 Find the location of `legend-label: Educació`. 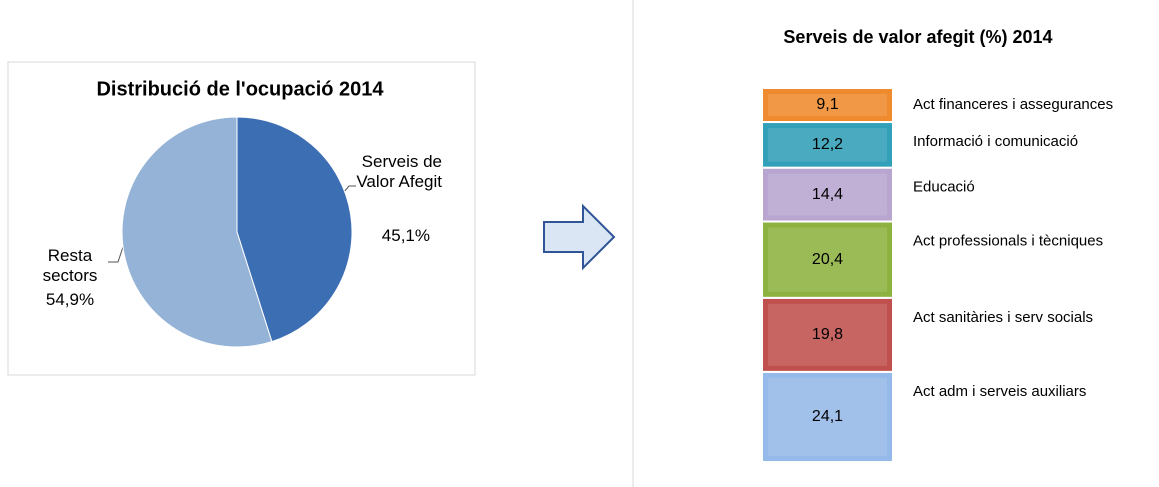

legend-label: Educació is located at coordinates (944, 187).